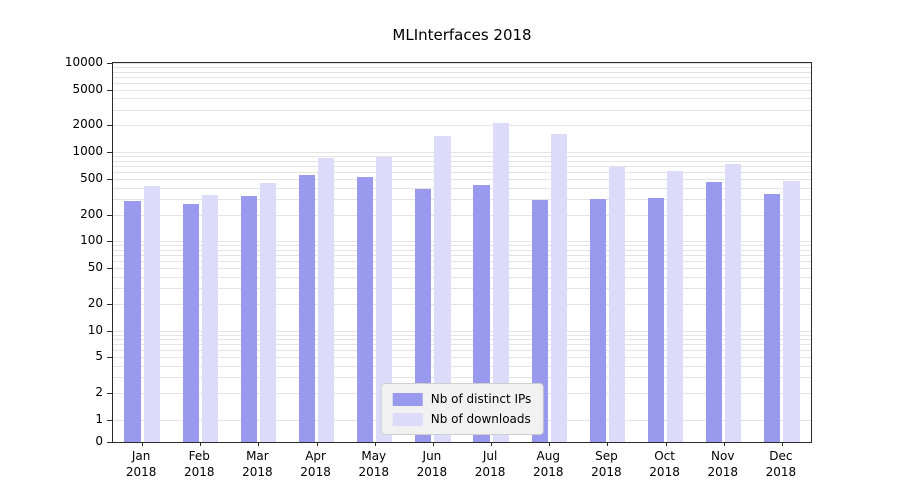  What do you see at coordinates (791, 311) in the screenshot?
I see `bar-nb-of-downloads-dec` at bounding box center [791, 311].